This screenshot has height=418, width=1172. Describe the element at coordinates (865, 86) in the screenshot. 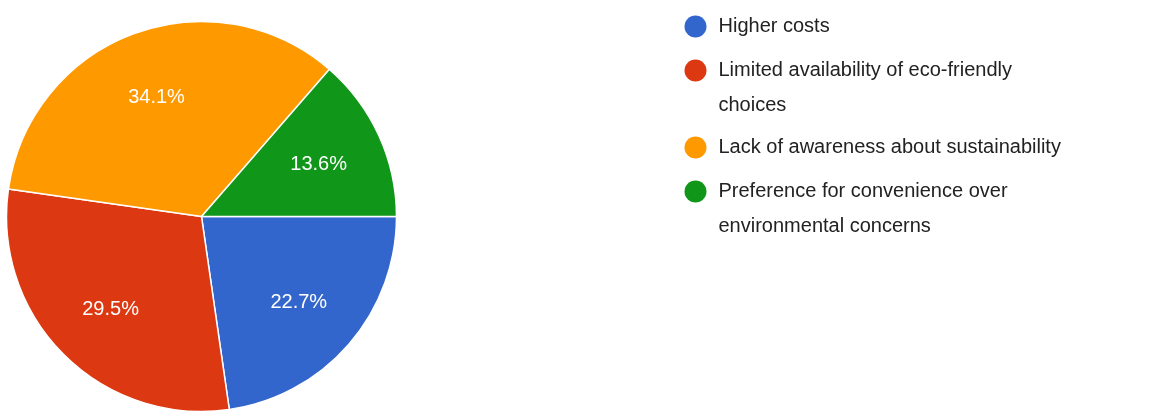

I see `legend-label: Limited availability of eco-friendly choices` at that location.